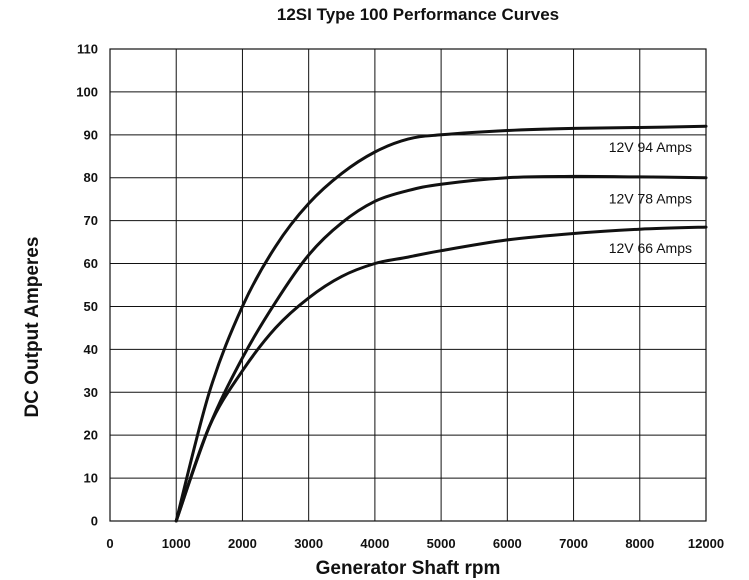 This screenshot has width=749, height=580. Describe the element at coordinates (91, 306) in the screenshot. I see `y-tick-label: 50` at that location.